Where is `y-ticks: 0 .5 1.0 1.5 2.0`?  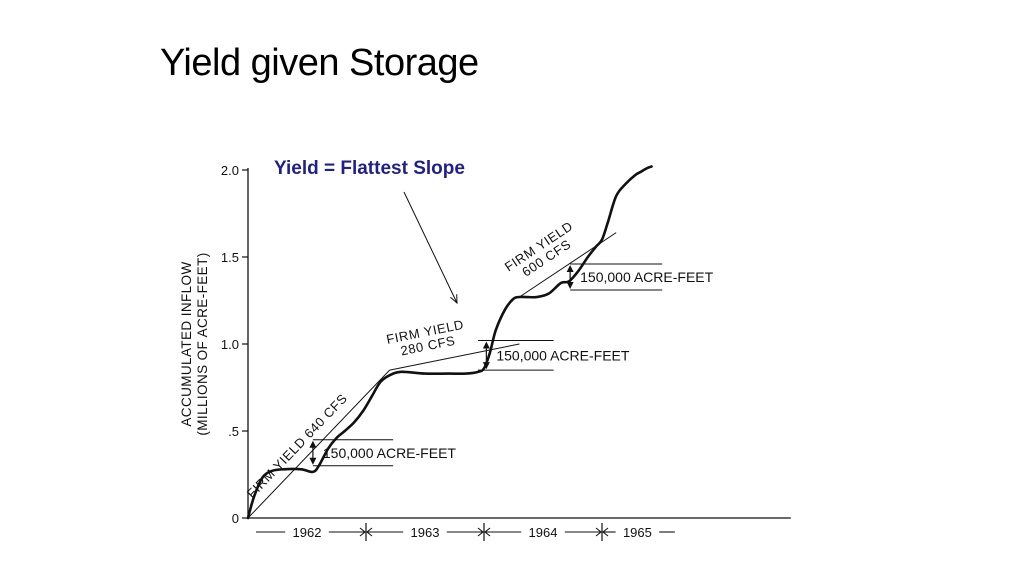 y-ticks: 0 .5 1.0 1.5 2.0 is located at coordinates (234, 344).